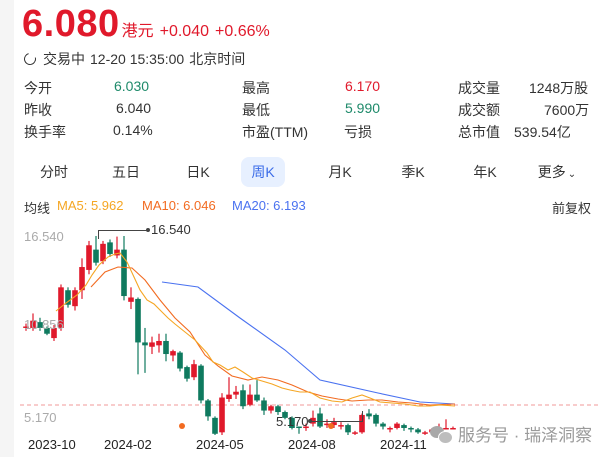 The image size is (609, 457). Describe the element at coordinates (242, 31) in the screenshot. I see `price-change-percent: +0.66%` at that location.